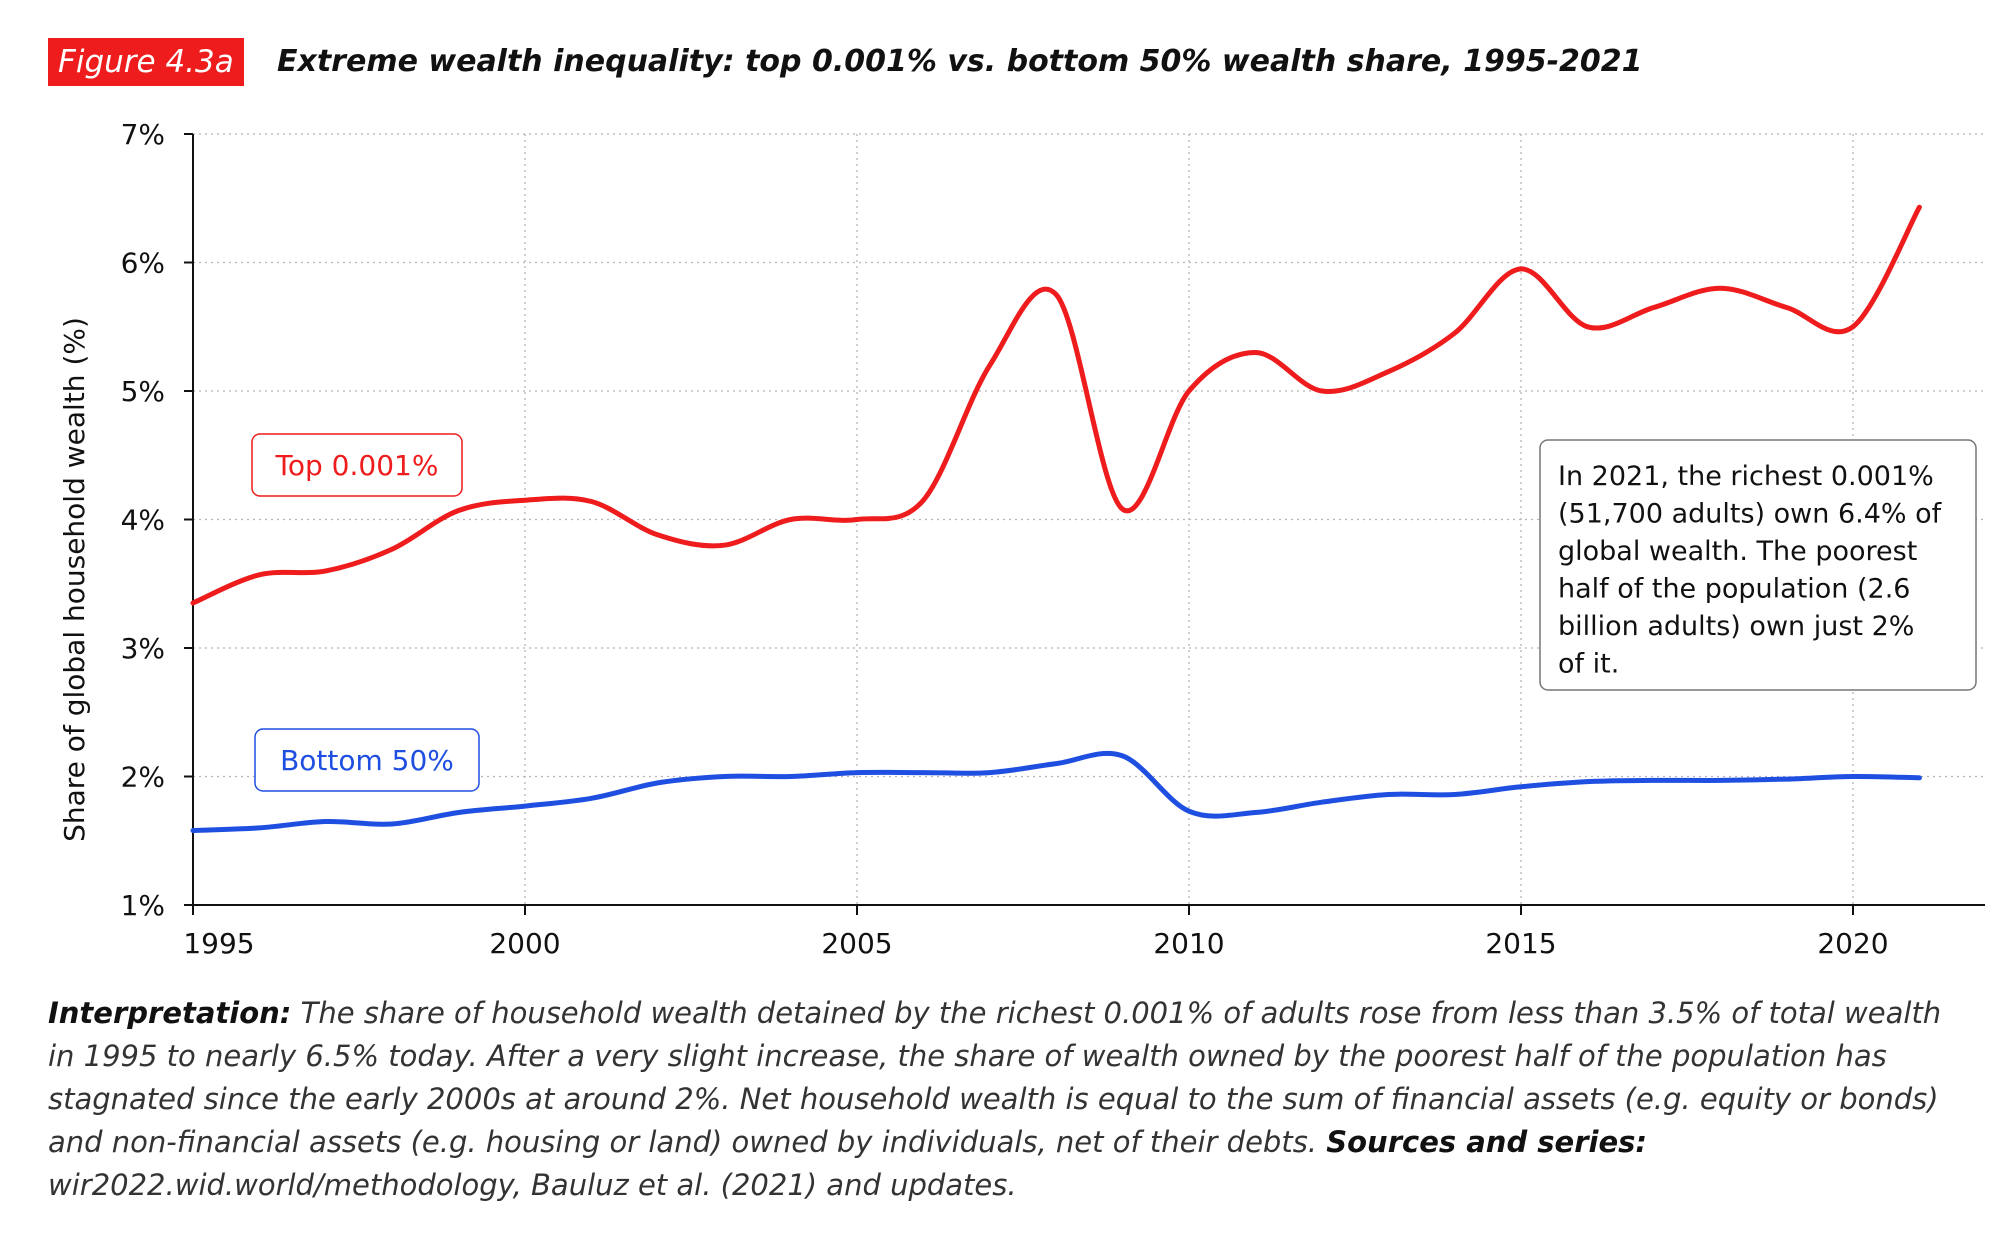 The height and width of the screenshot is (1238, 1996). I want to click on annotation-line: global wealth. The poorest, so click(1737, 551).